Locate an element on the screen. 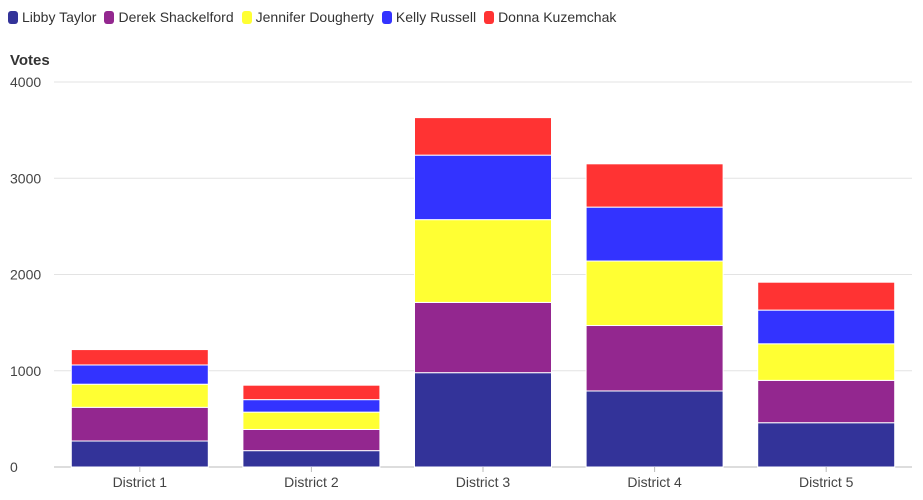 This screenshot has width=923, height=500. y-tick-label: 2000 is located at coordinates (25, 275).